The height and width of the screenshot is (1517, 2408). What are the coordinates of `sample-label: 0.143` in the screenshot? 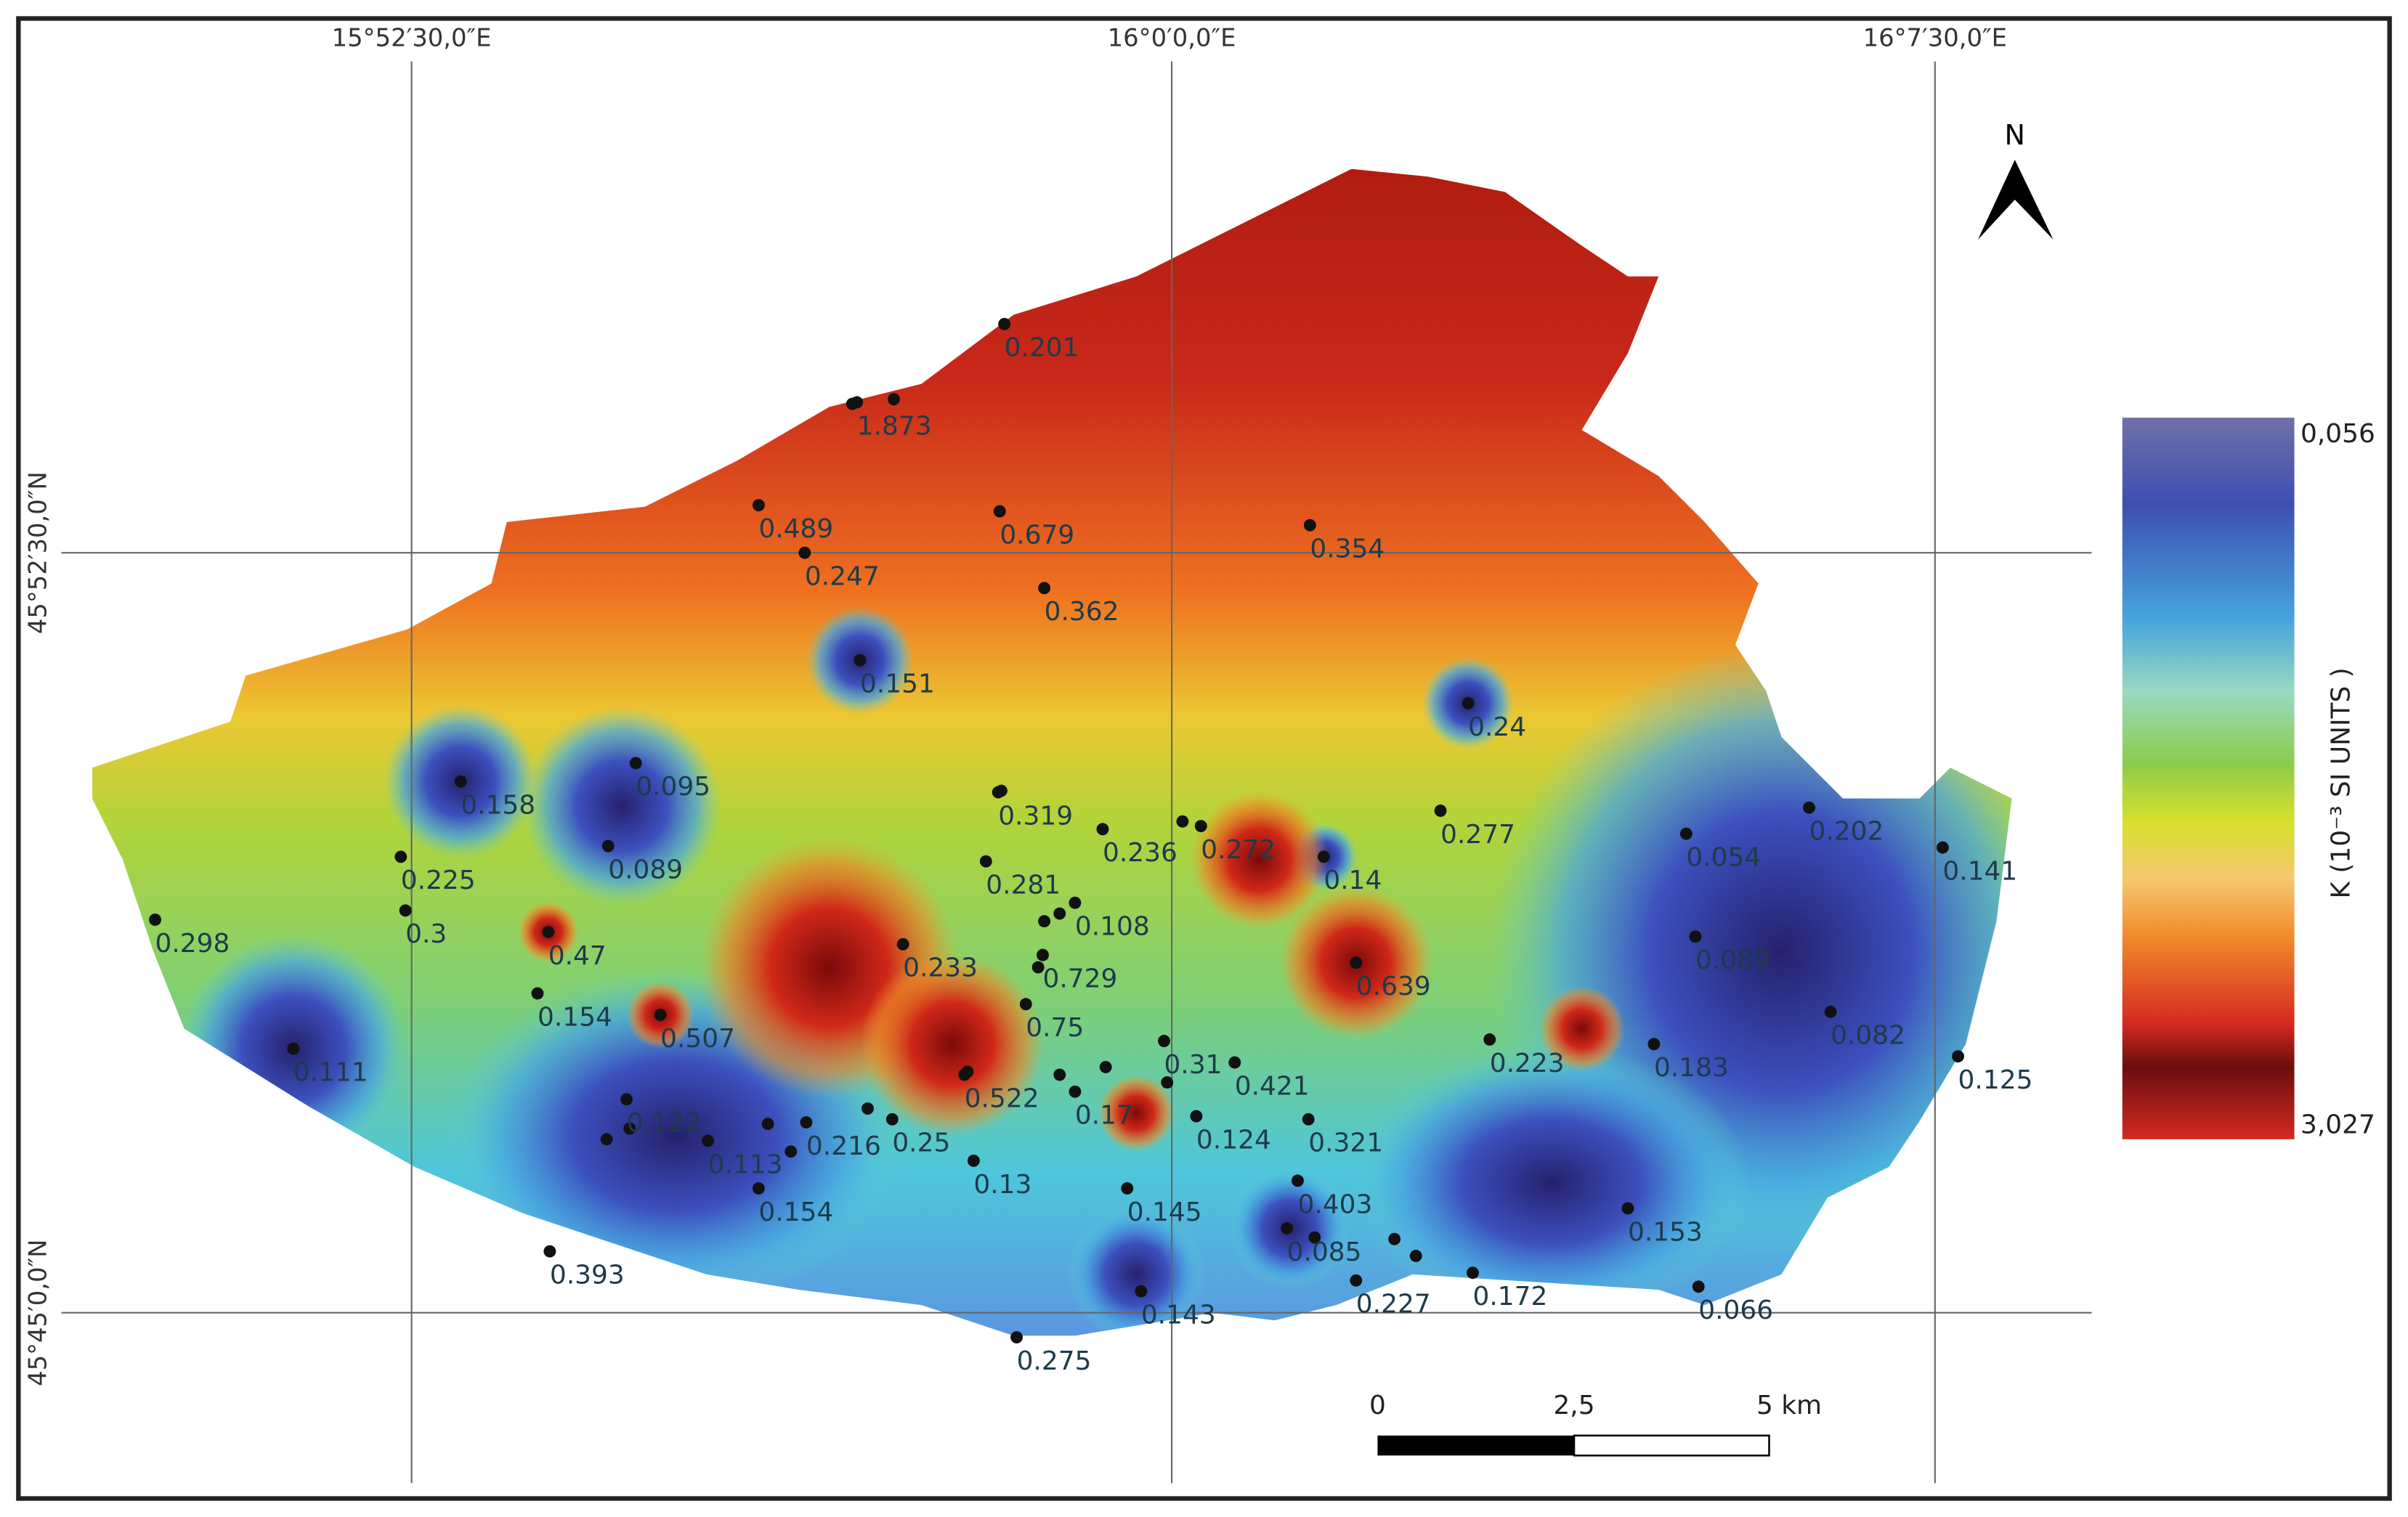 It's located at (1178, 1315).